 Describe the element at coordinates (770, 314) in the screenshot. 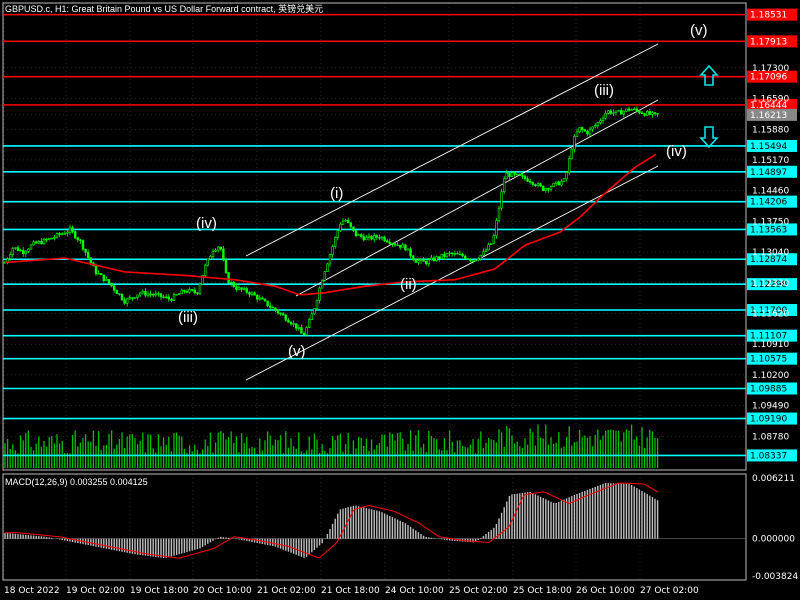

I see `price-tick-label: 1.11620` at that location.